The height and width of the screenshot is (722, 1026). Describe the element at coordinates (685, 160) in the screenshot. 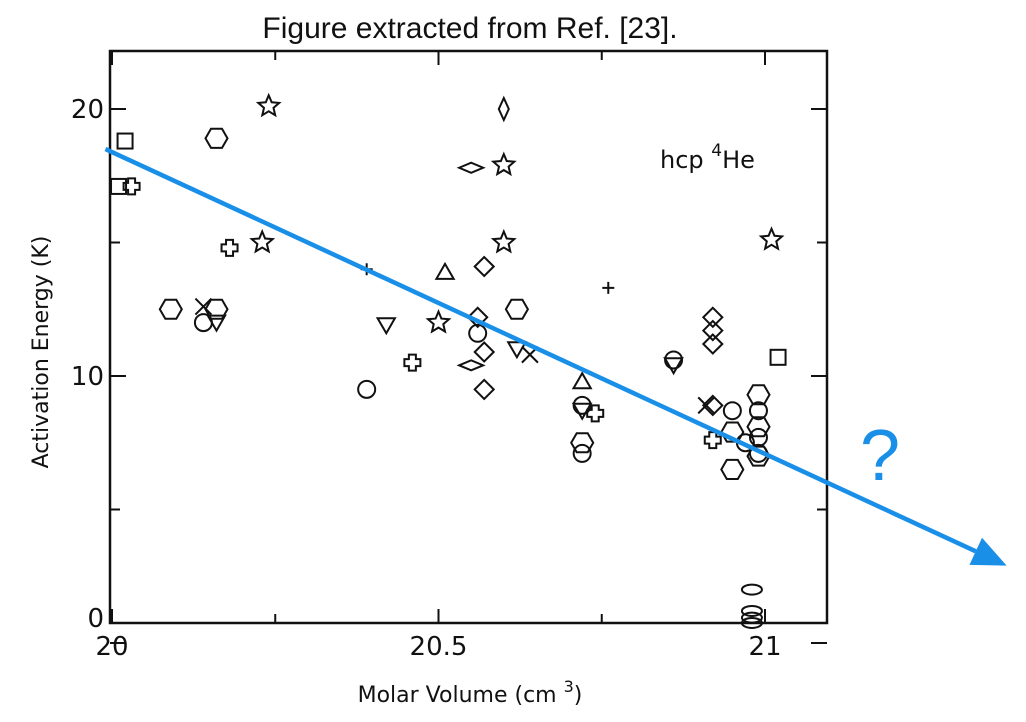

I see `annotation-prefix: hcp` at that location.